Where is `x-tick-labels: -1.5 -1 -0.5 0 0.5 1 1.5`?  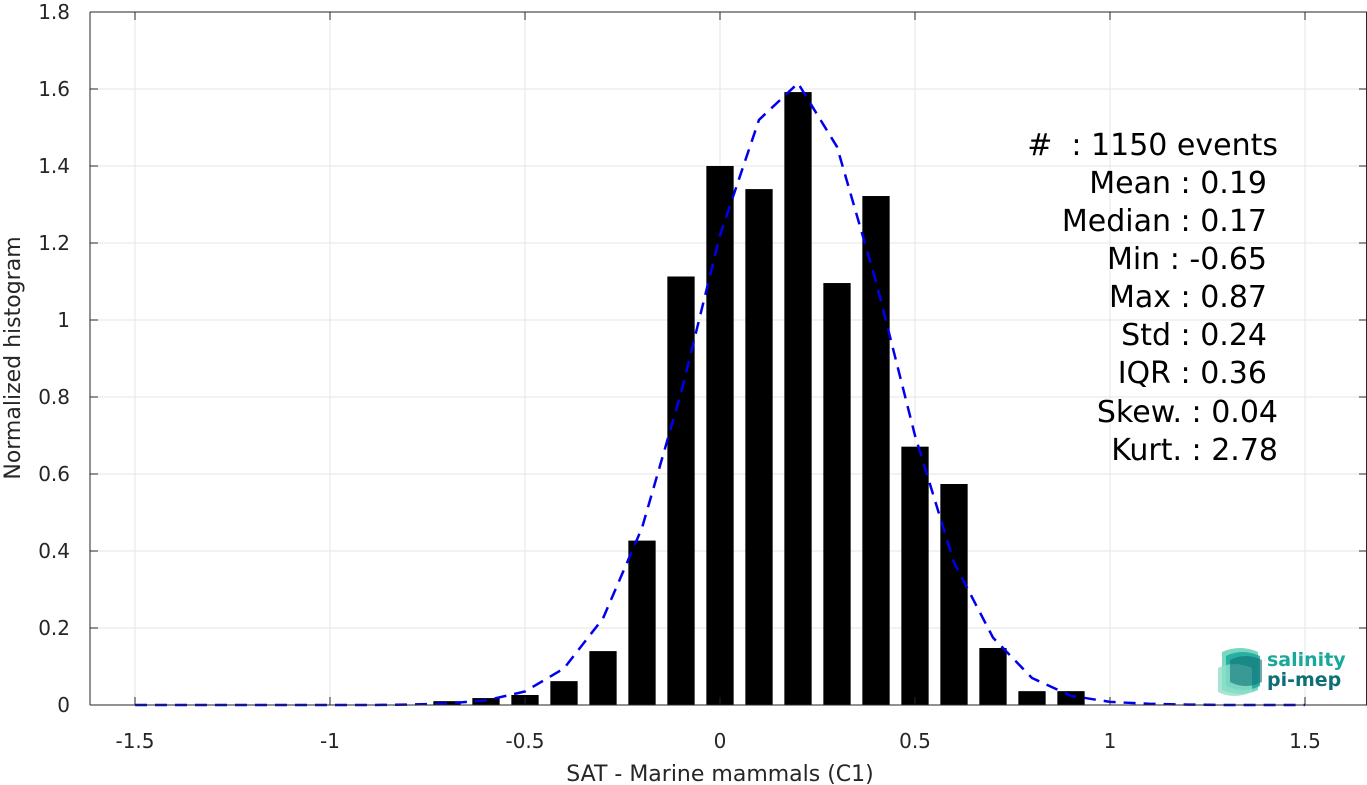 x-tick-labels: -1.5 -1 -0.5 0 0.5 1 1.5 is located at coordinates (717, 741).